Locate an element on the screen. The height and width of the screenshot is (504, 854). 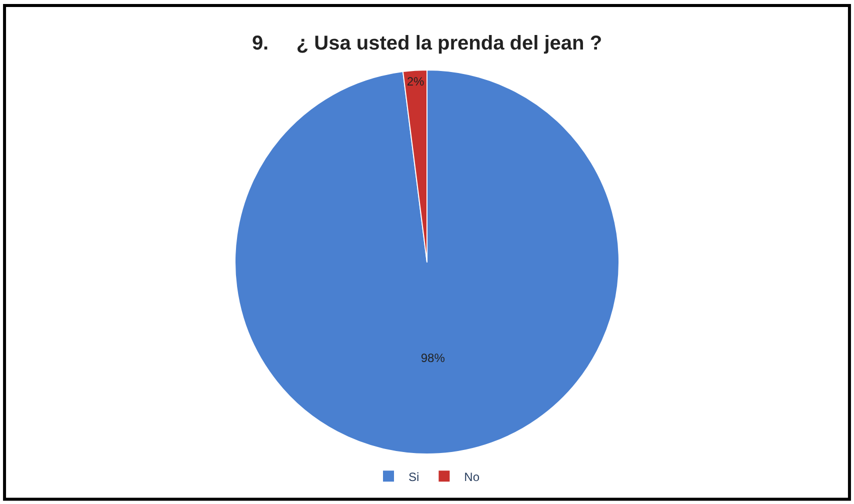
chart-title: 9. ¿ Usa usted la prenda del jean ? is located at coordinates (427, 43).